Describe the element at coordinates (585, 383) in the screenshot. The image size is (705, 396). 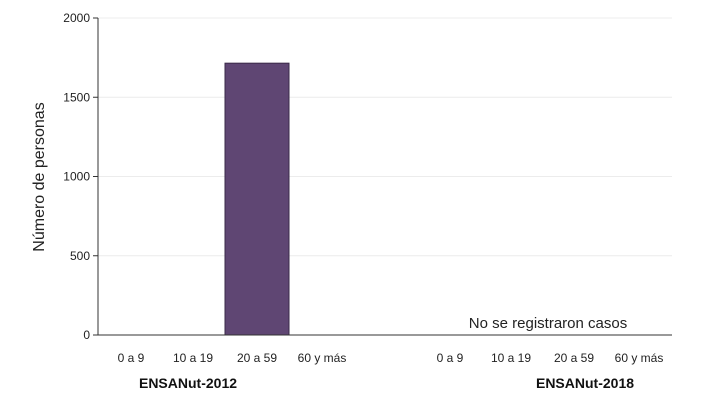
I see `group-label-ensanut-2018: ENSANut-2018` at that location.